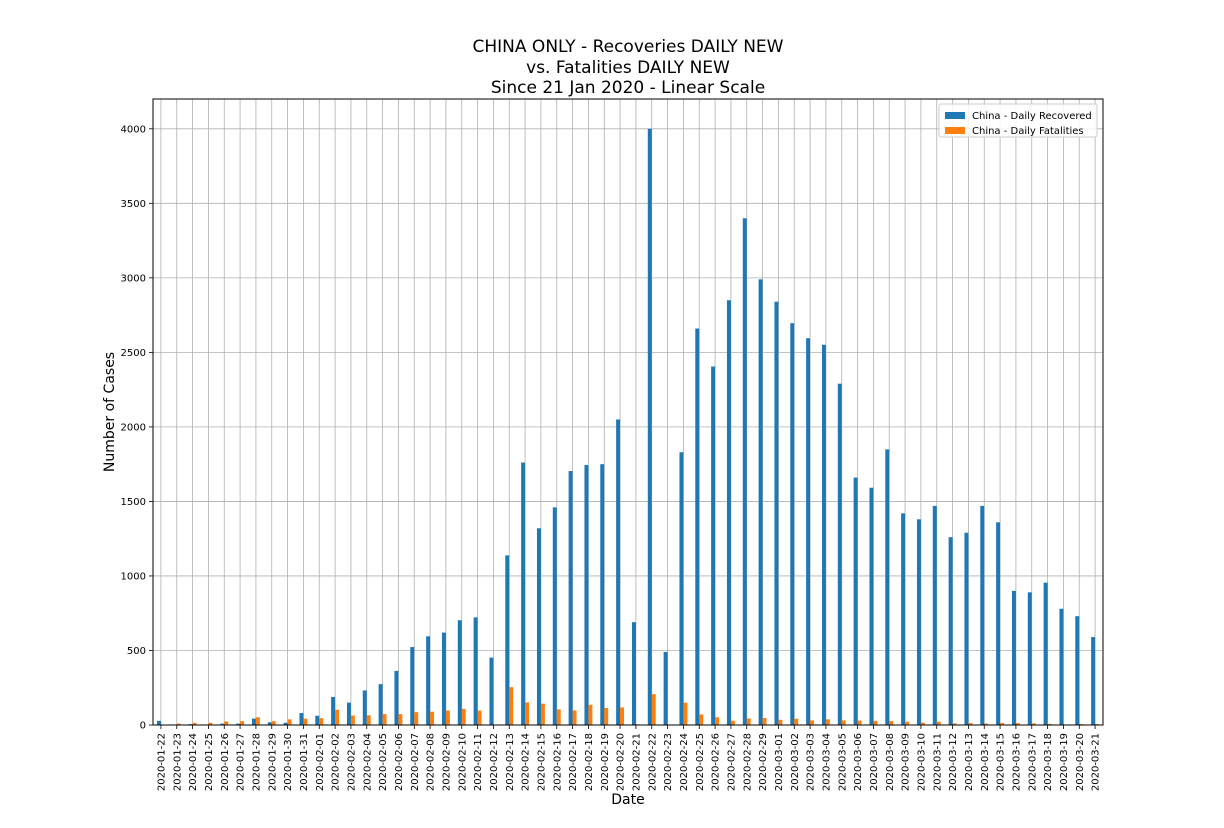 Image resolution: width=1224 pixels, height=828 pixels. Describe the element at coordinates (1032, 116) in the screenshot. I see `legend-label: China - Daily Recovered` at that location.